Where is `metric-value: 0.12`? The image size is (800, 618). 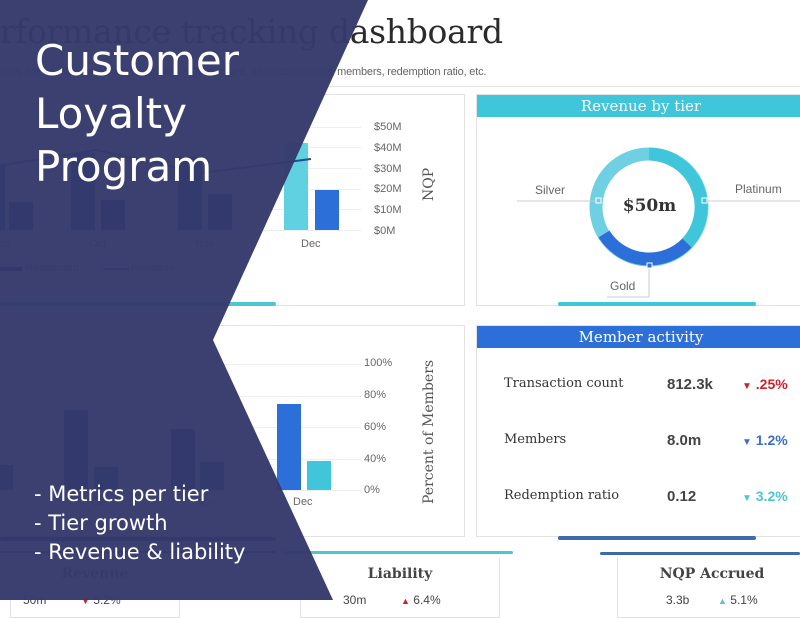 metric-value: 0.12 is located at coordinates (682, 496).